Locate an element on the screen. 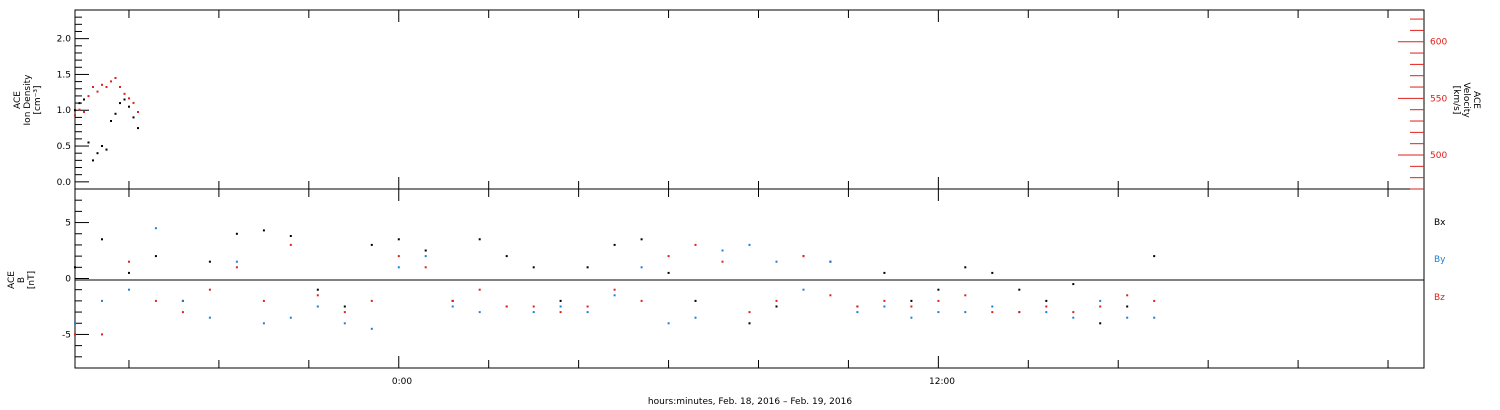 Image resolution: width=1500 pixels, height=410 pixels. top-left-ylabel: ACE Ion Density [cm⁻³] is located at coordinates (28, 100).